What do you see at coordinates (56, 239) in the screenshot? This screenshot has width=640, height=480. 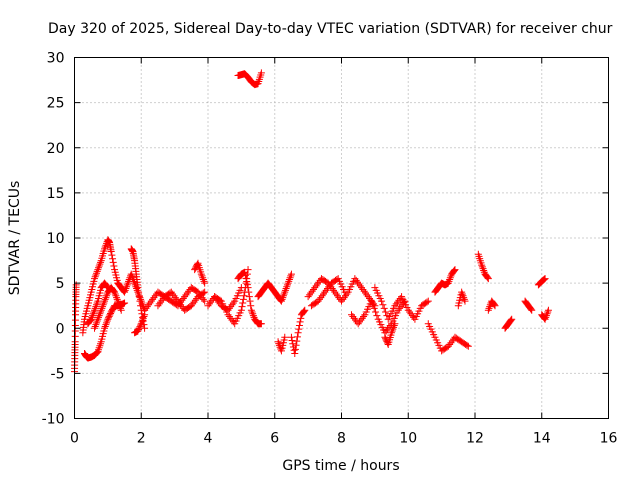 I see `y-tick-label: 10` at bounding box center [56, 239].